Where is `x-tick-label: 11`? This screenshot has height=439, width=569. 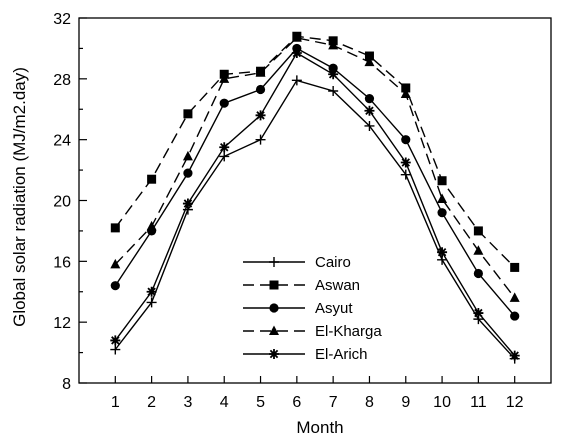
x-tick-label: 11 is located at coordinates (478, 402).